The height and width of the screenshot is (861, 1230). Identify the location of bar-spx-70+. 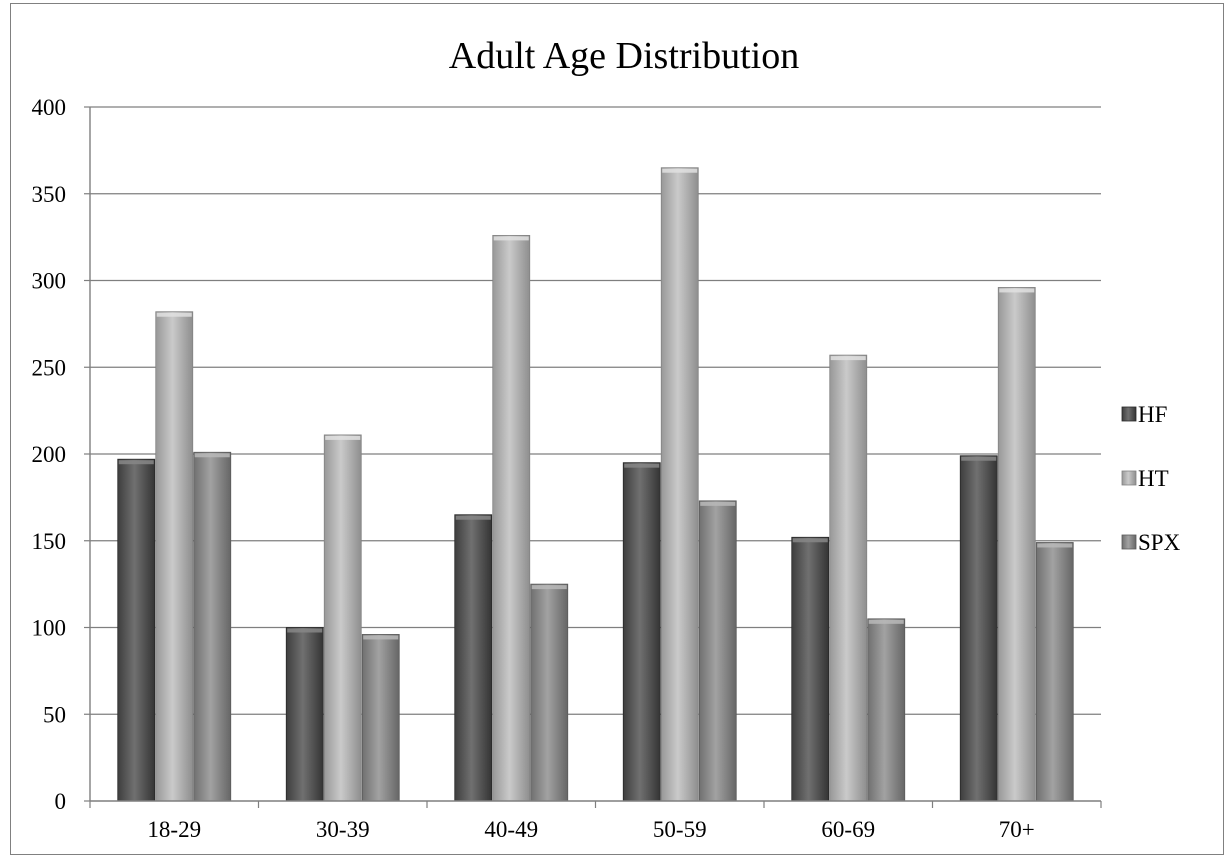
(1054, 672).